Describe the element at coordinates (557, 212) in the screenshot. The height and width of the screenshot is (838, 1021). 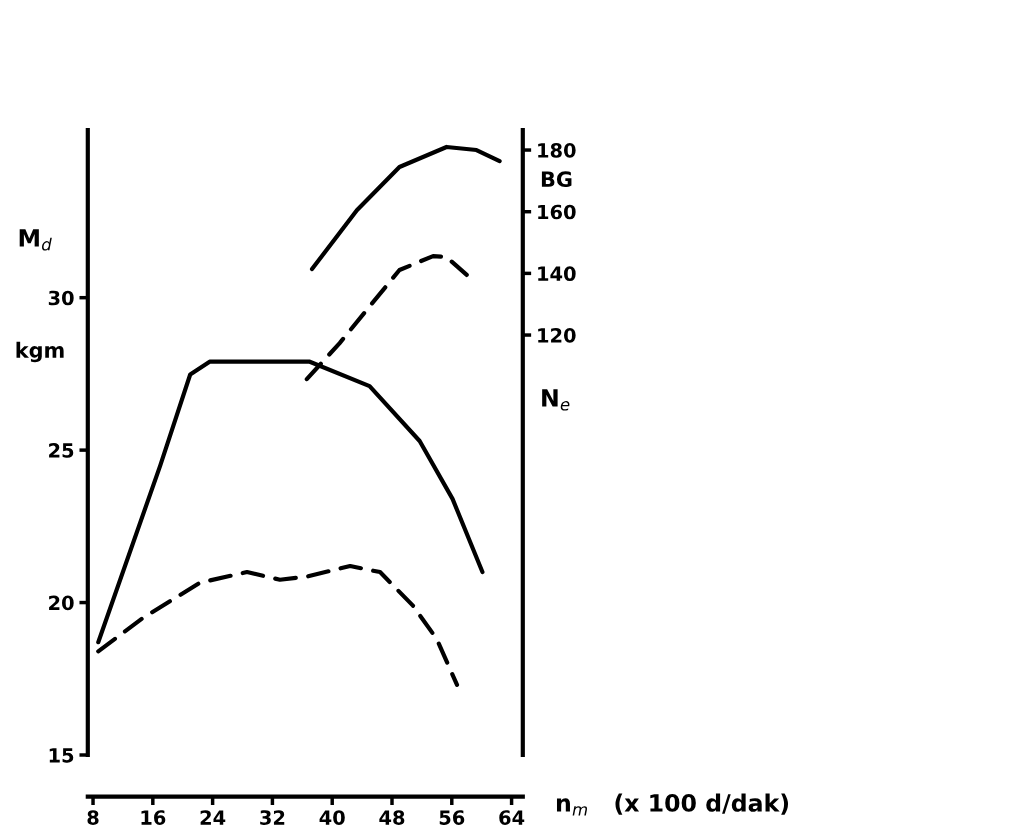
I see `y2-tick-label: 160` at that location.